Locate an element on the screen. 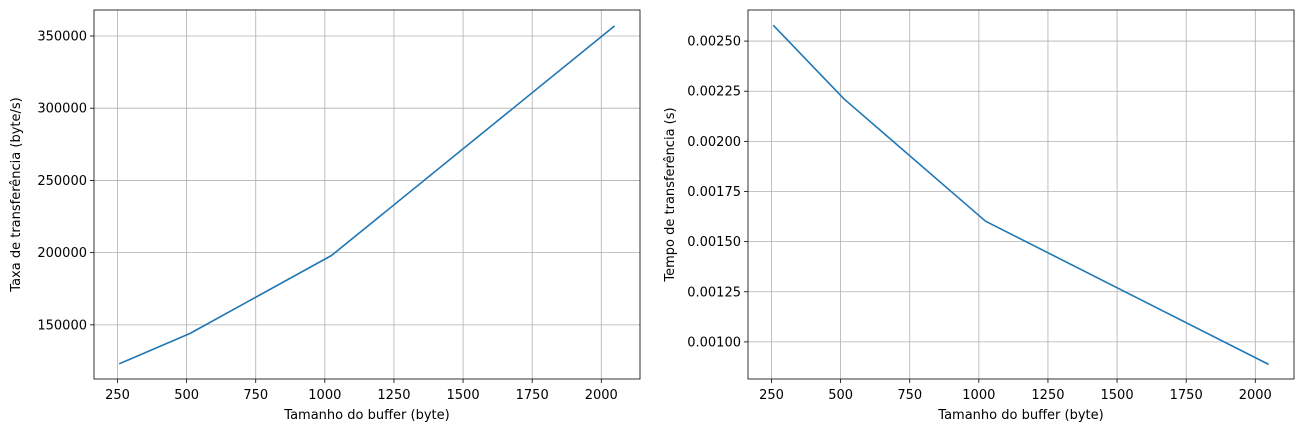  transfer-time-y-tick-label: 0.00150 is located at coordinates (714, 242).